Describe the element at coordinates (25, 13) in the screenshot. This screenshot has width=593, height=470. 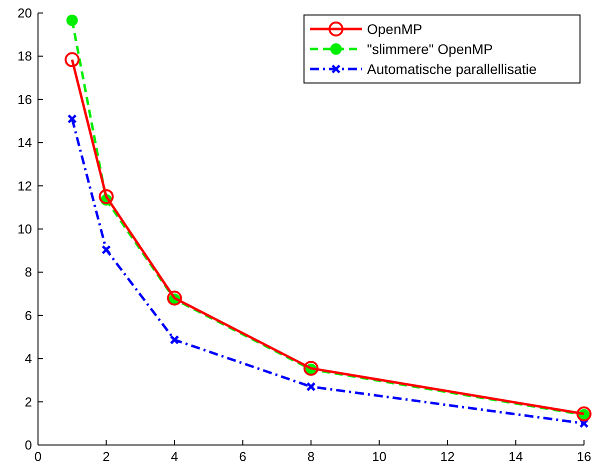
I see `y-tick-label: 20` at that location.